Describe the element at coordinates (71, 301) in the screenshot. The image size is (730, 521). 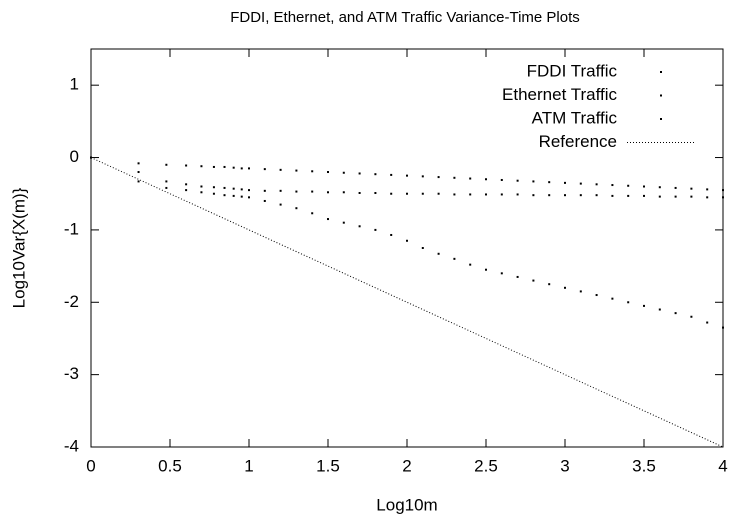
I see `y-tick-label: -2` at that location.